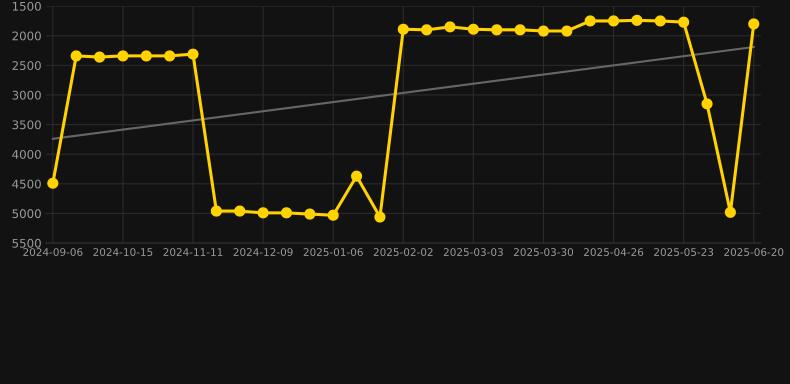 The height and width of the screenshot is (384, 790). What do you see at coordinates (263, 252) in the screenshot?
I see `x-tick-label: 2024-12-09` at bounding box center [263, 252].